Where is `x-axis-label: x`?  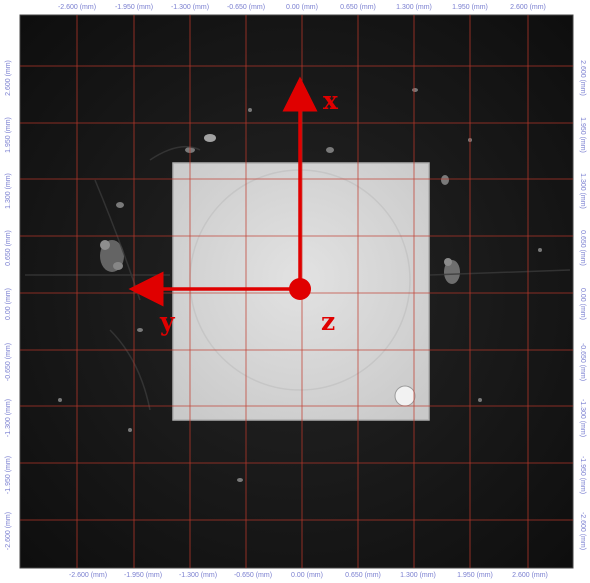 x-axis-label: x is located at coordinates (330, 100).